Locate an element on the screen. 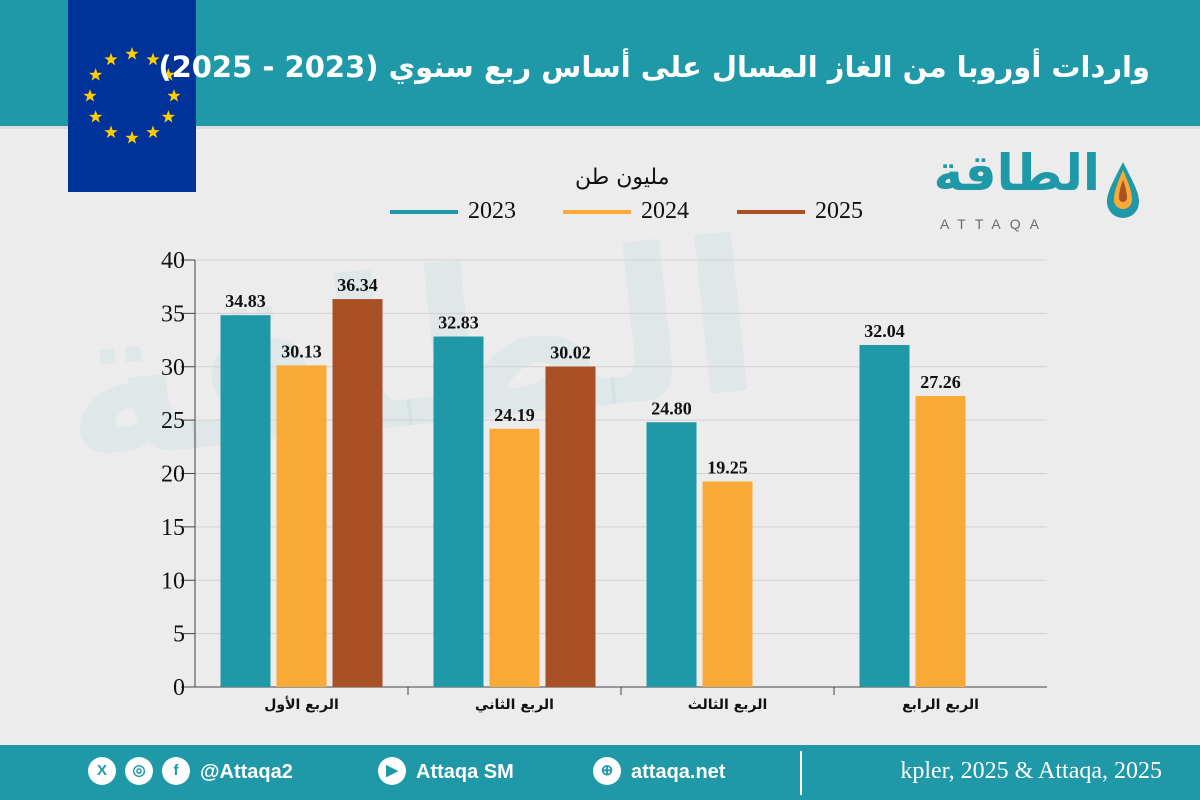 This screenshot has height=800, width=1200. x-category-label: الربع الثاني is located at coordinates (514, 705).